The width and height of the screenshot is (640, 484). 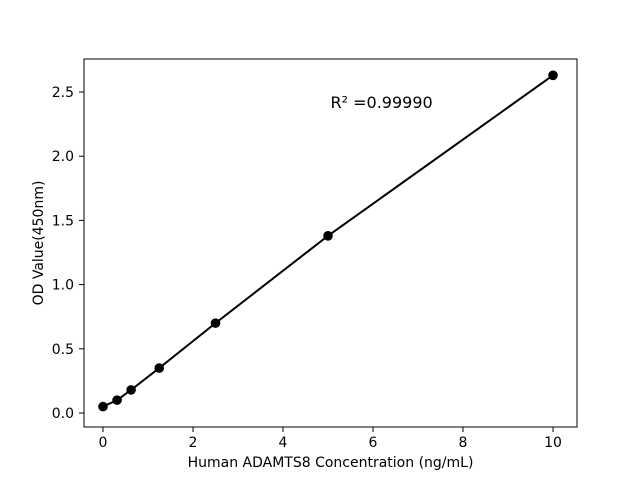 I want to click on y-axis-label: OD Value(450nm), so click(x=39, y=243).